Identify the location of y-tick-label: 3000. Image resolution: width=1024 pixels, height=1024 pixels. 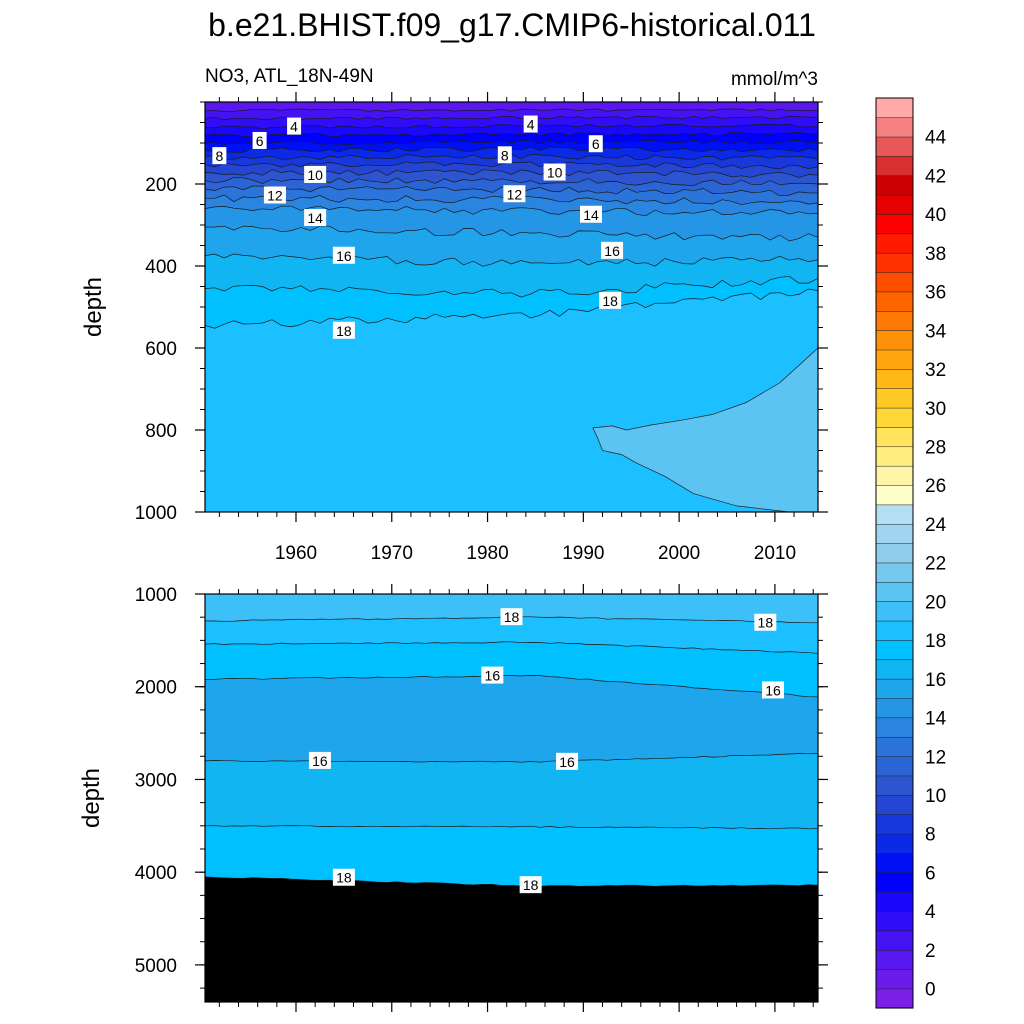
(156, 780).